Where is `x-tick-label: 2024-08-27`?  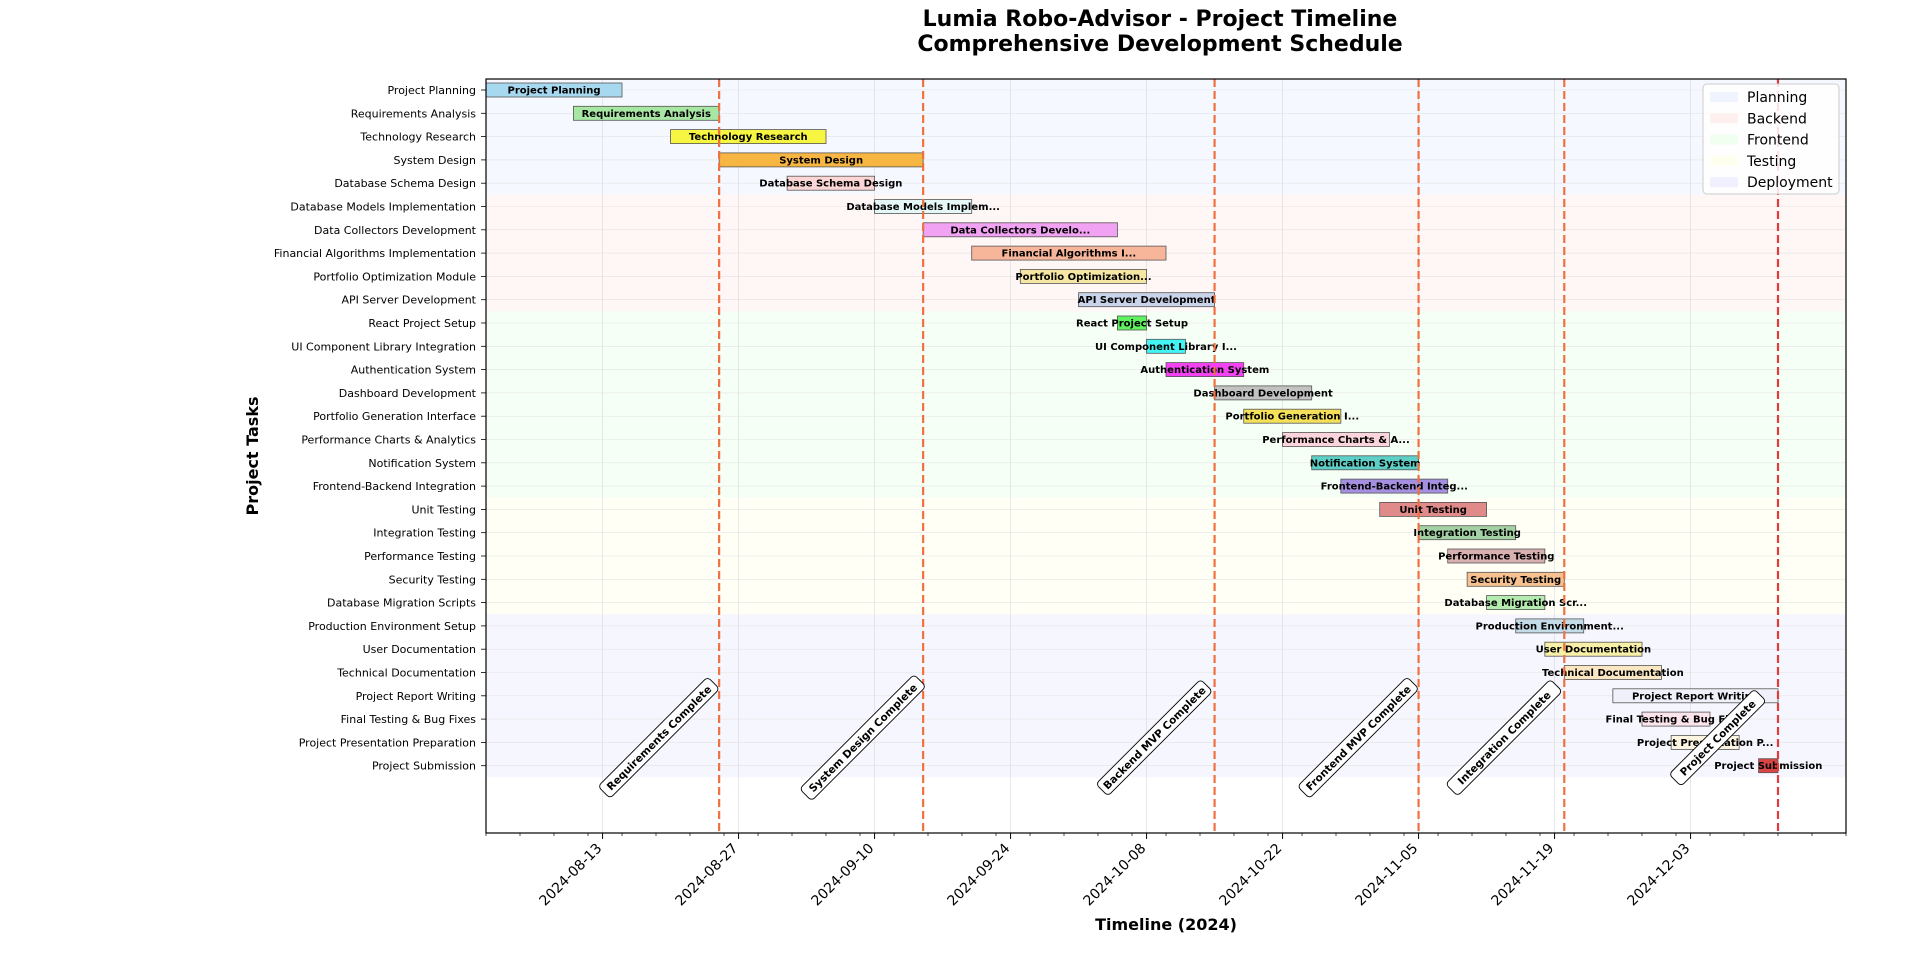 x-tick-label: 2024-08-27 is located at coordinates (707, 875).